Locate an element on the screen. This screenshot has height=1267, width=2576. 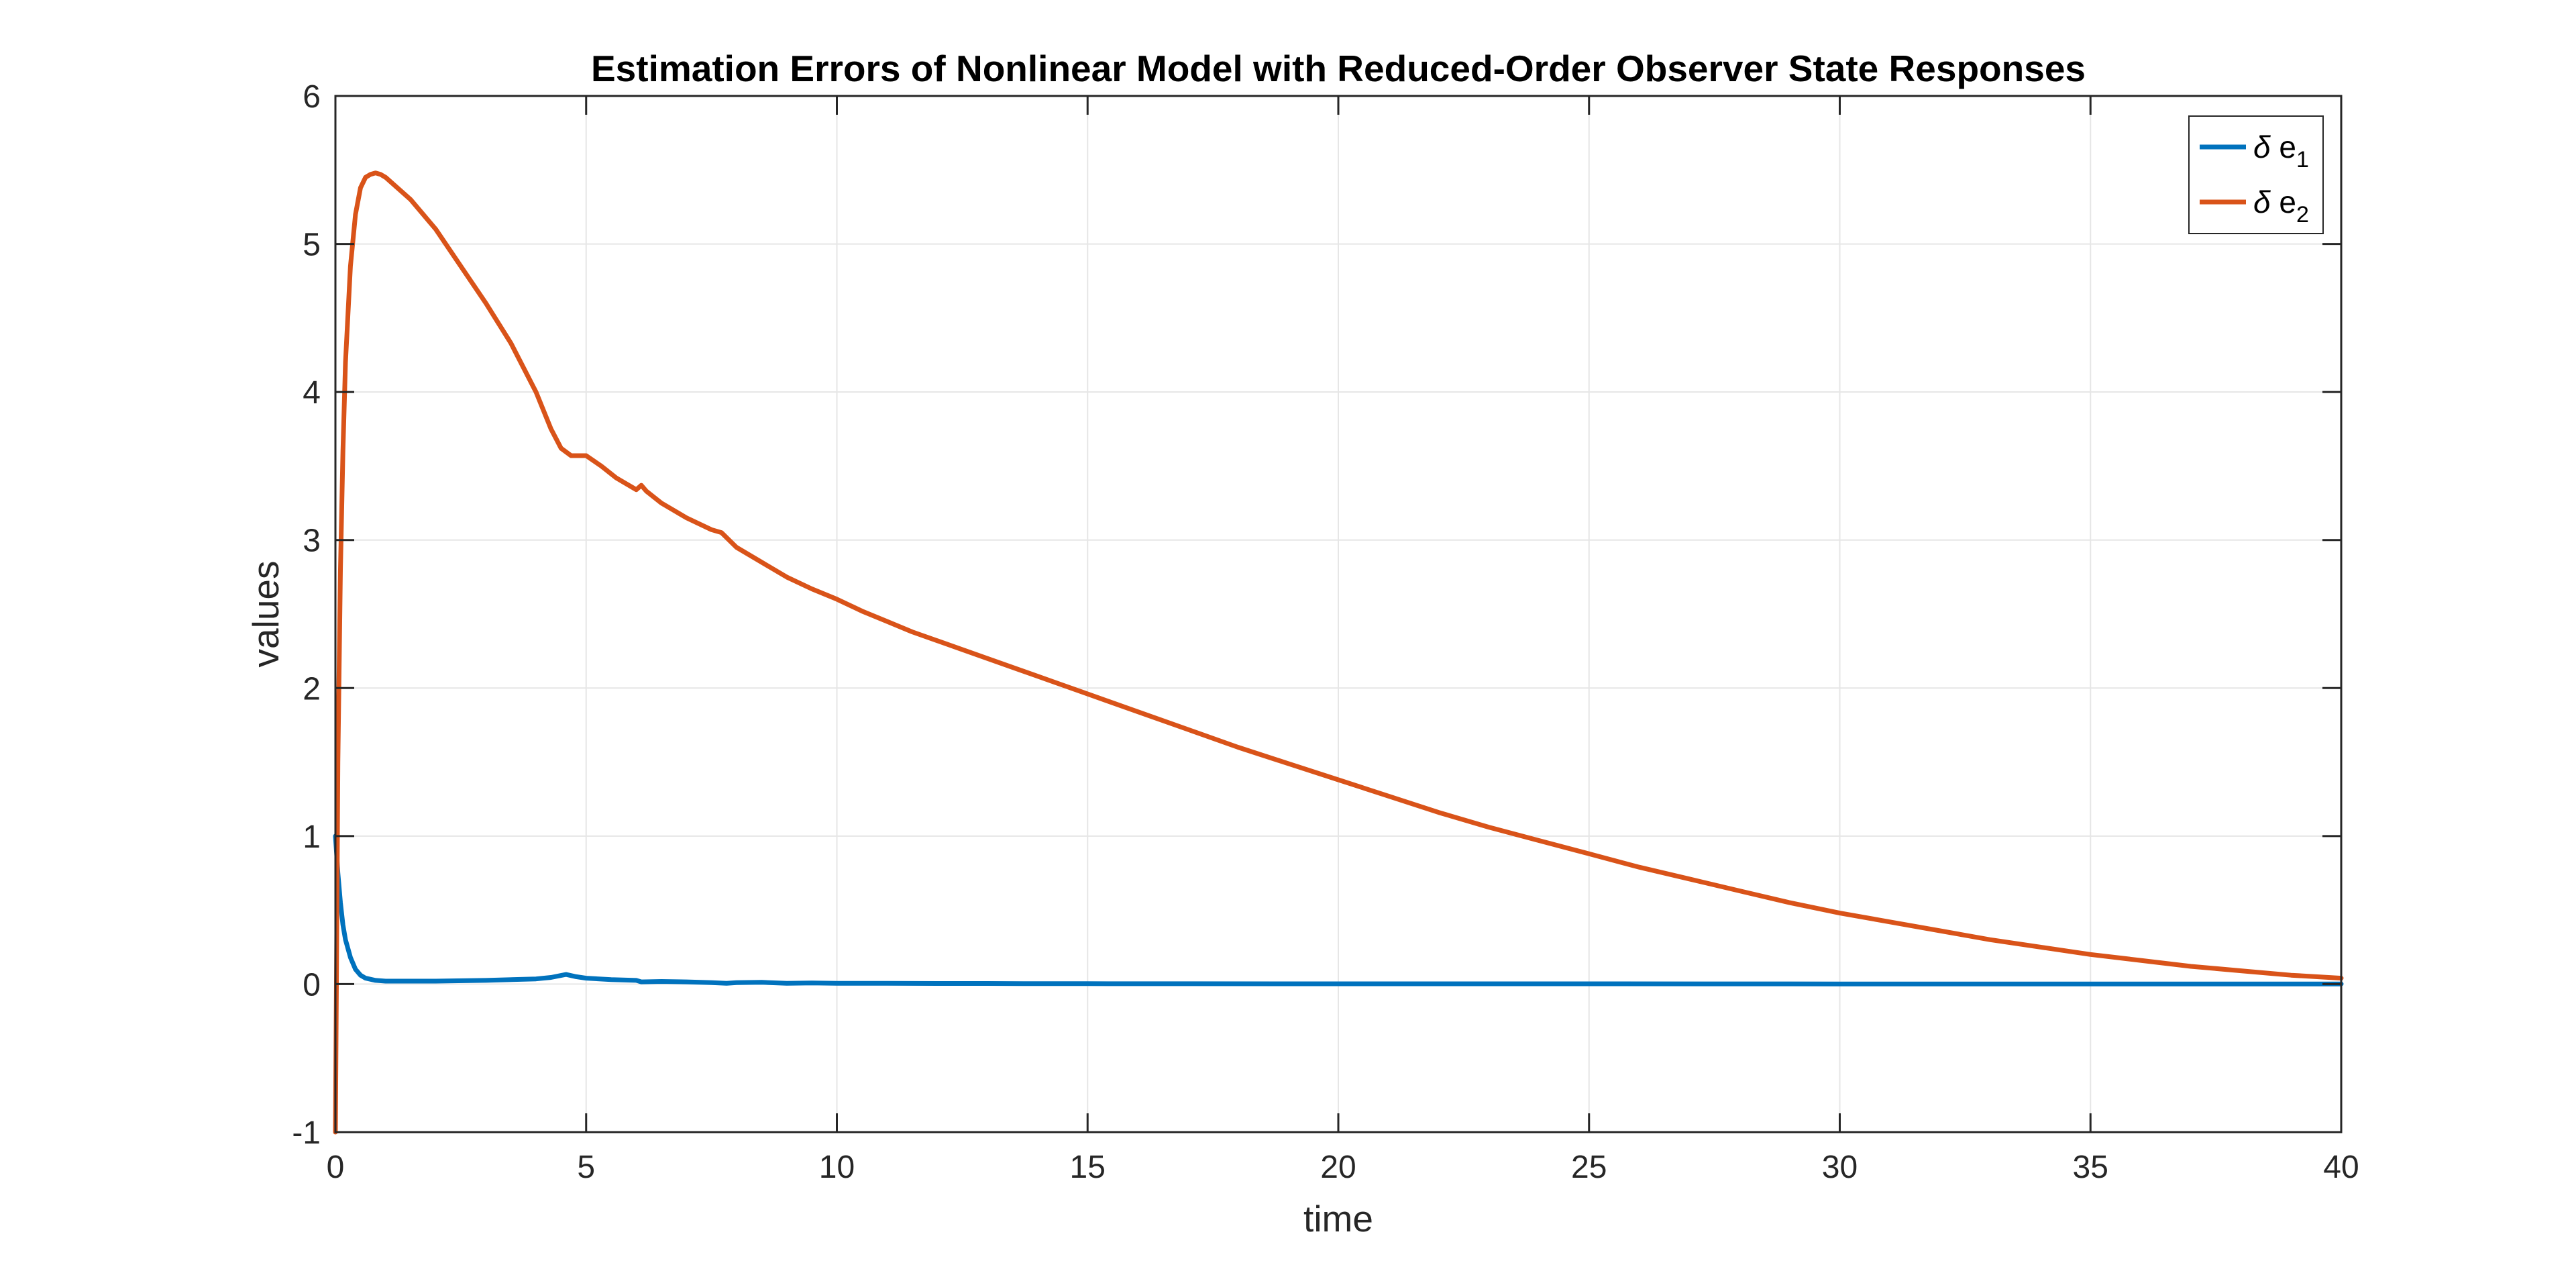
x-tick-label: 25 is located at coordinates (1589, 1167).